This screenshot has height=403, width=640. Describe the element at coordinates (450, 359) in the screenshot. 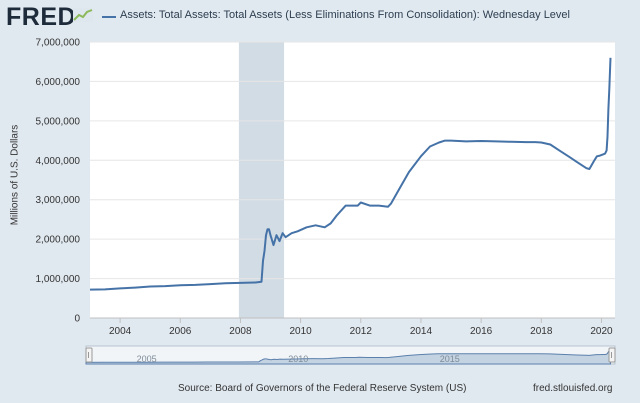

I see `navigator-year-label: 2015` at that location.